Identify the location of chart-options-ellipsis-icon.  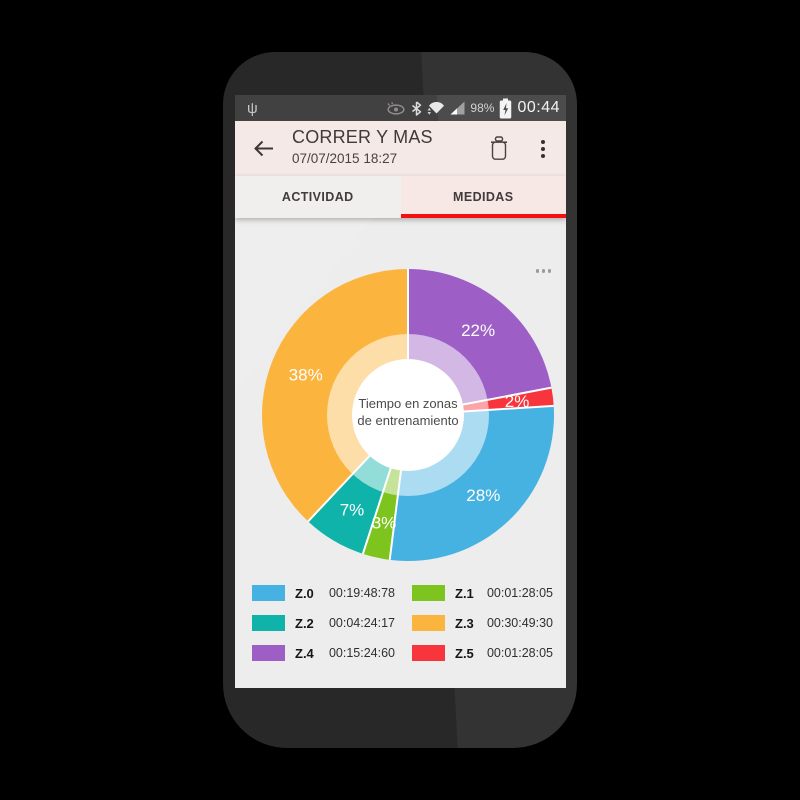
(544, 271).